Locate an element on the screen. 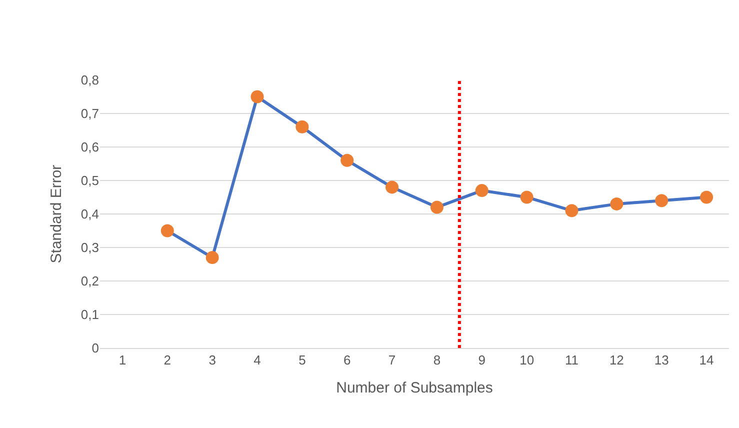 Image resolution: width=739 pixels, height=428 pixels. x-tick-label: 12 is located at coordinates (616, 360).